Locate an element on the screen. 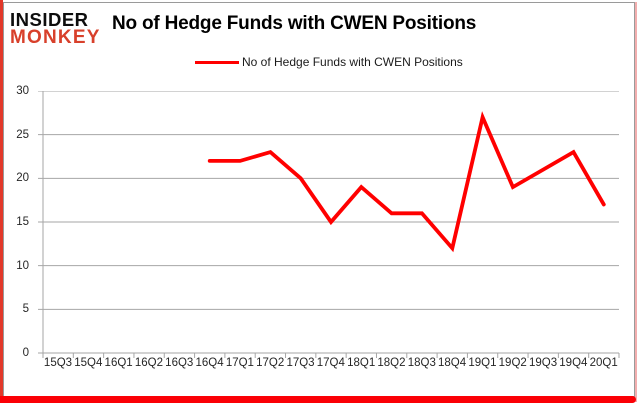 Image resolution: width=637 pixels, height=408 pixels. legend-line-marker is located at coordinates (217, 62).